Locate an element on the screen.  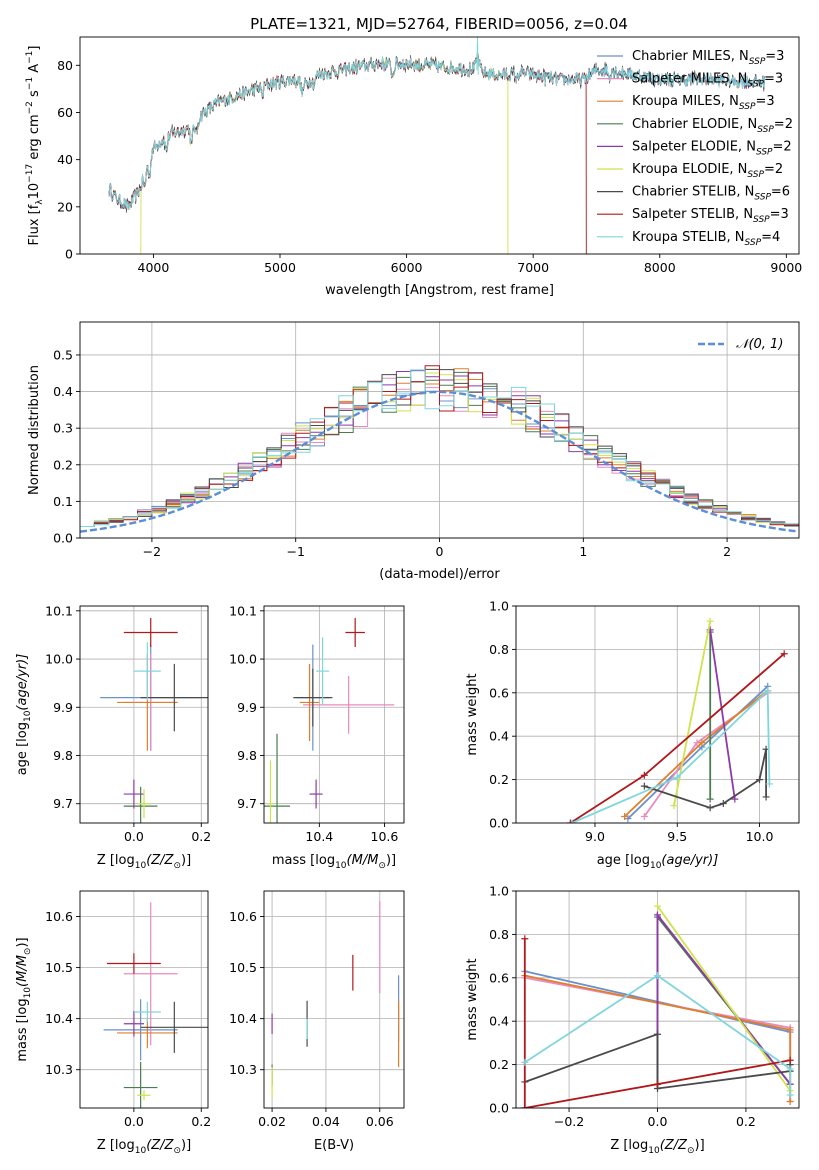
y-tick-label: 10.3 is located at coordinates (243, 1069).